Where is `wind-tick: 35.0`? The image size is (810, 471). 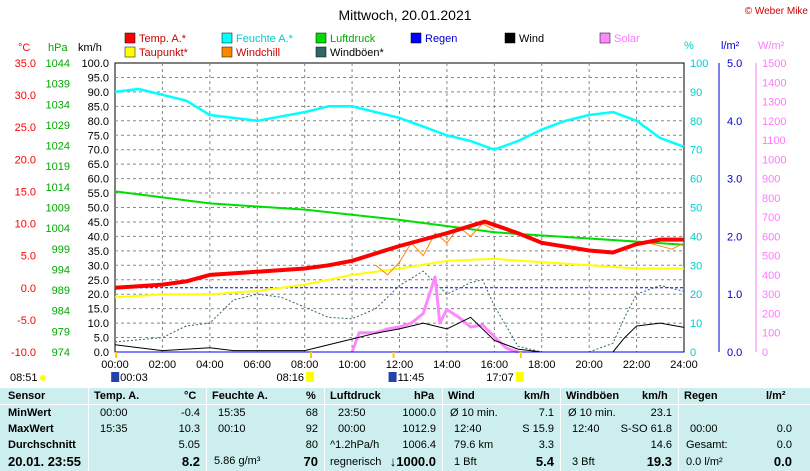 wind-tick: 35.0 is located at coordinates (98, 252).